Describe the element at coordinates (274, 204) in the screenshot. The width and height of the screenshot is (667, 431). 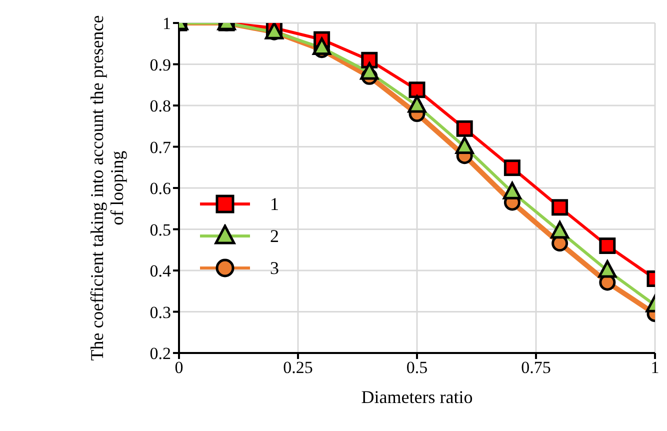
I see `legend-label: 1` at that location.